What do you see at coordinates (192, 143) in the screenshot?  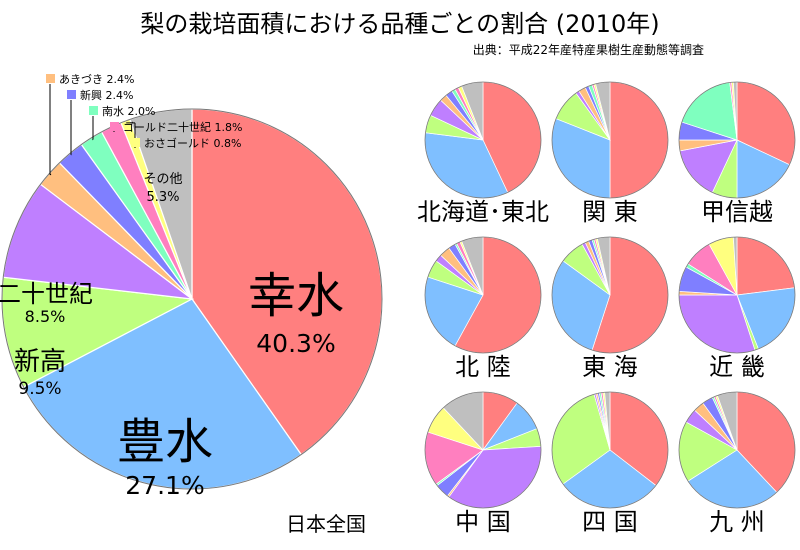 I see `callout-label-4: おさゴールド 0.8%` at bounding box center [192, 143].